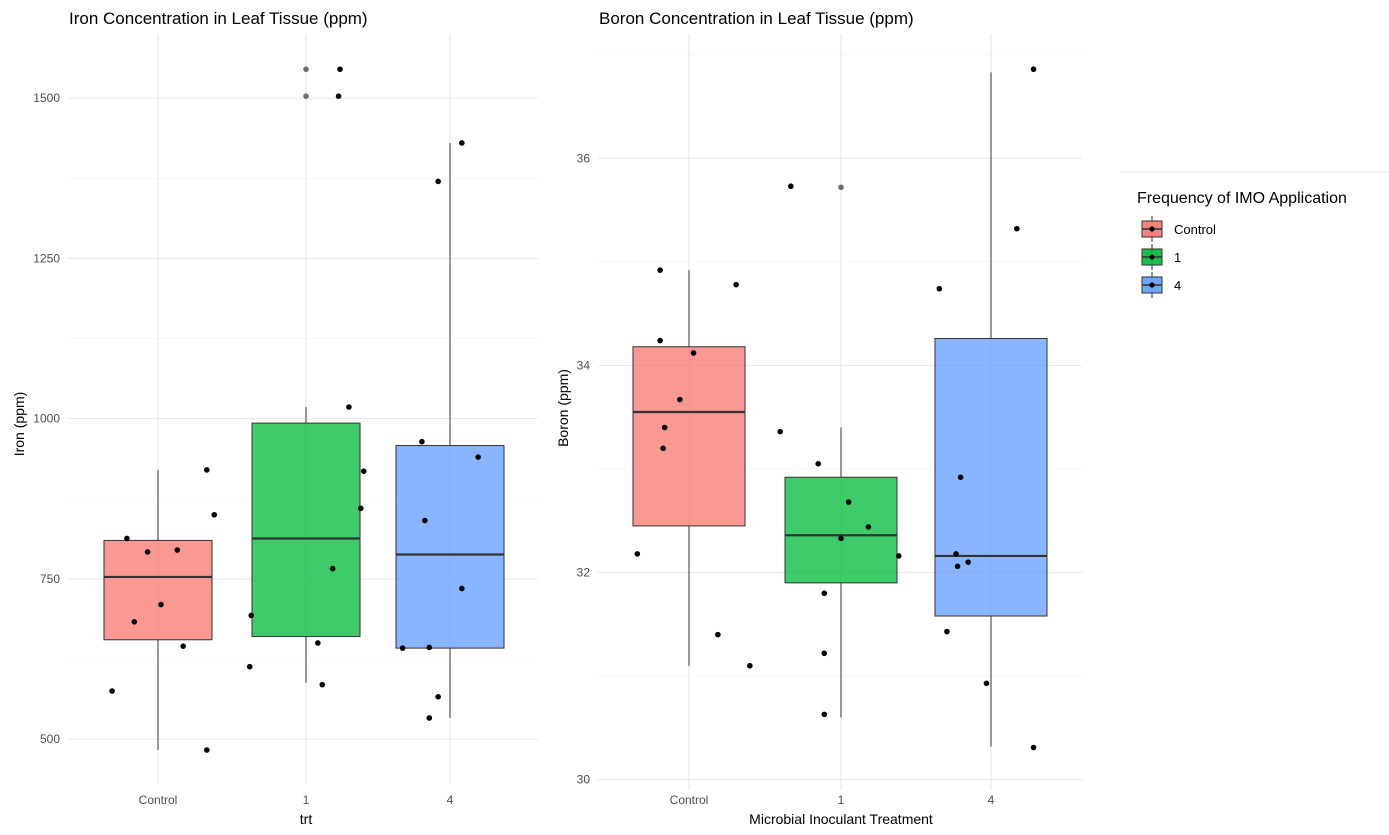  I want to click on iron-y-tick-label: 1000, so click(46, 419).